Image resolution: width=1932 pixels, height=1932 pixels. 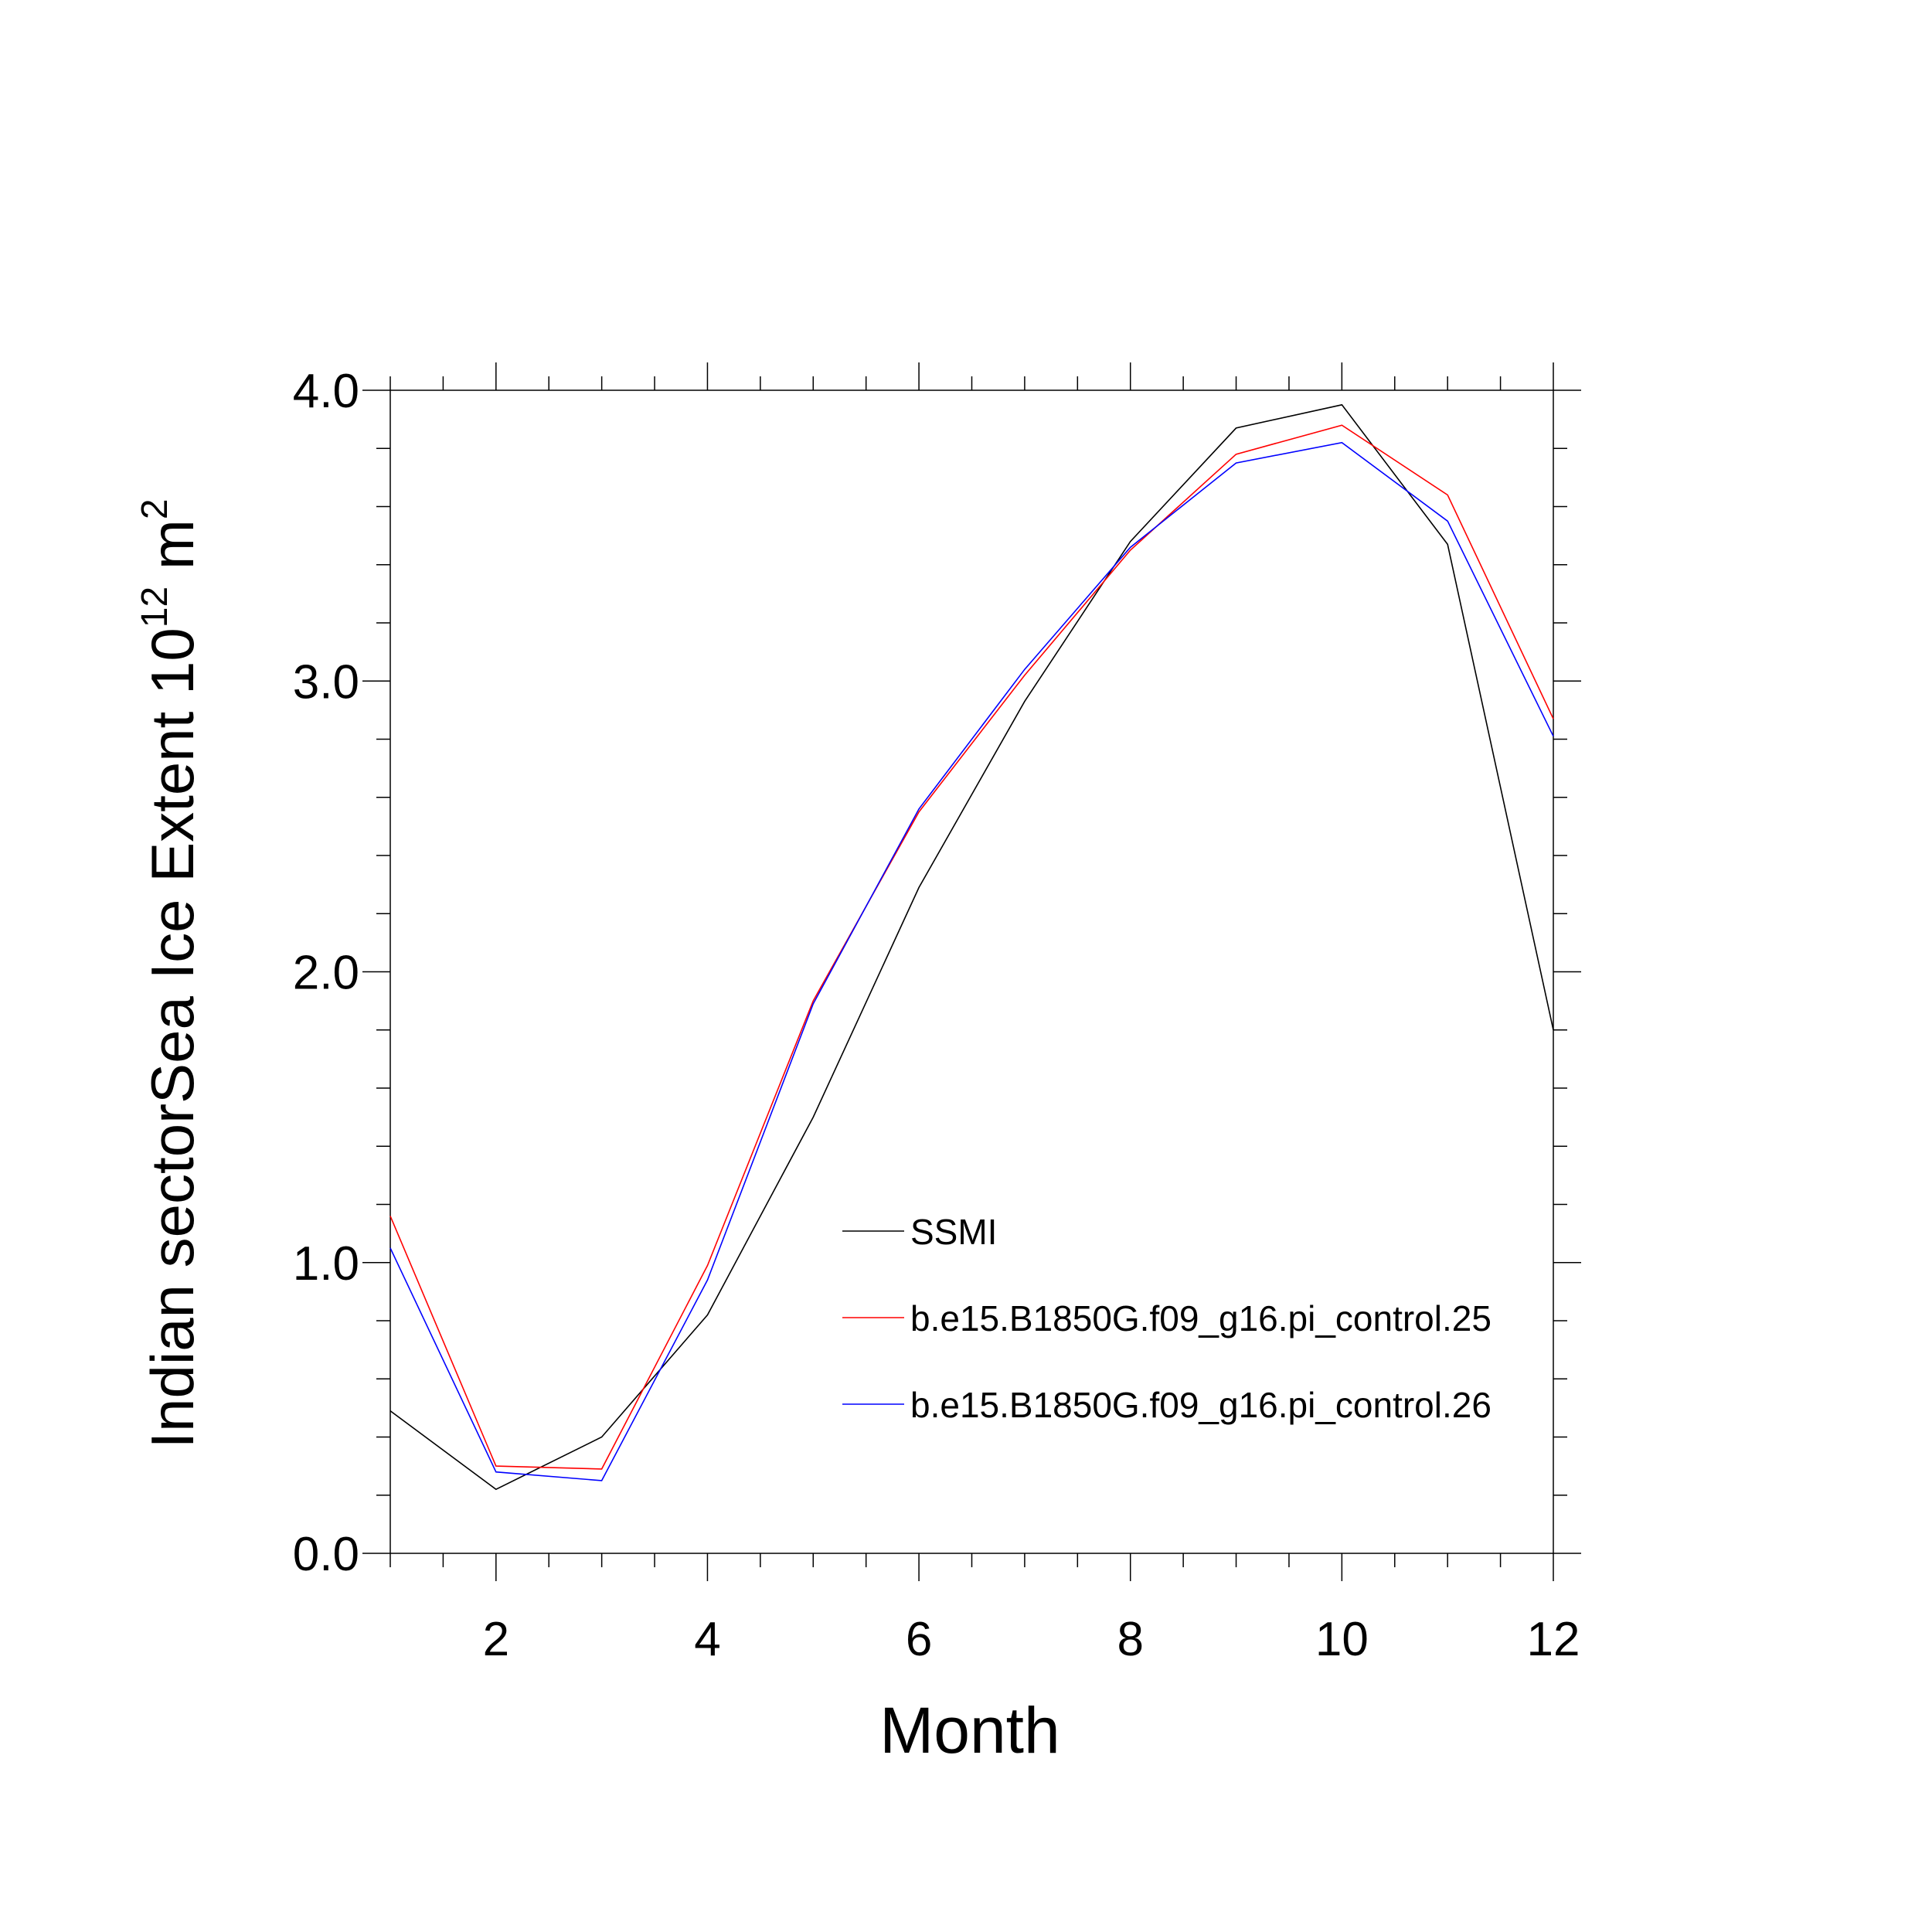 I want to click on y-tick-label: 3.0, so click(x=326, y=682).